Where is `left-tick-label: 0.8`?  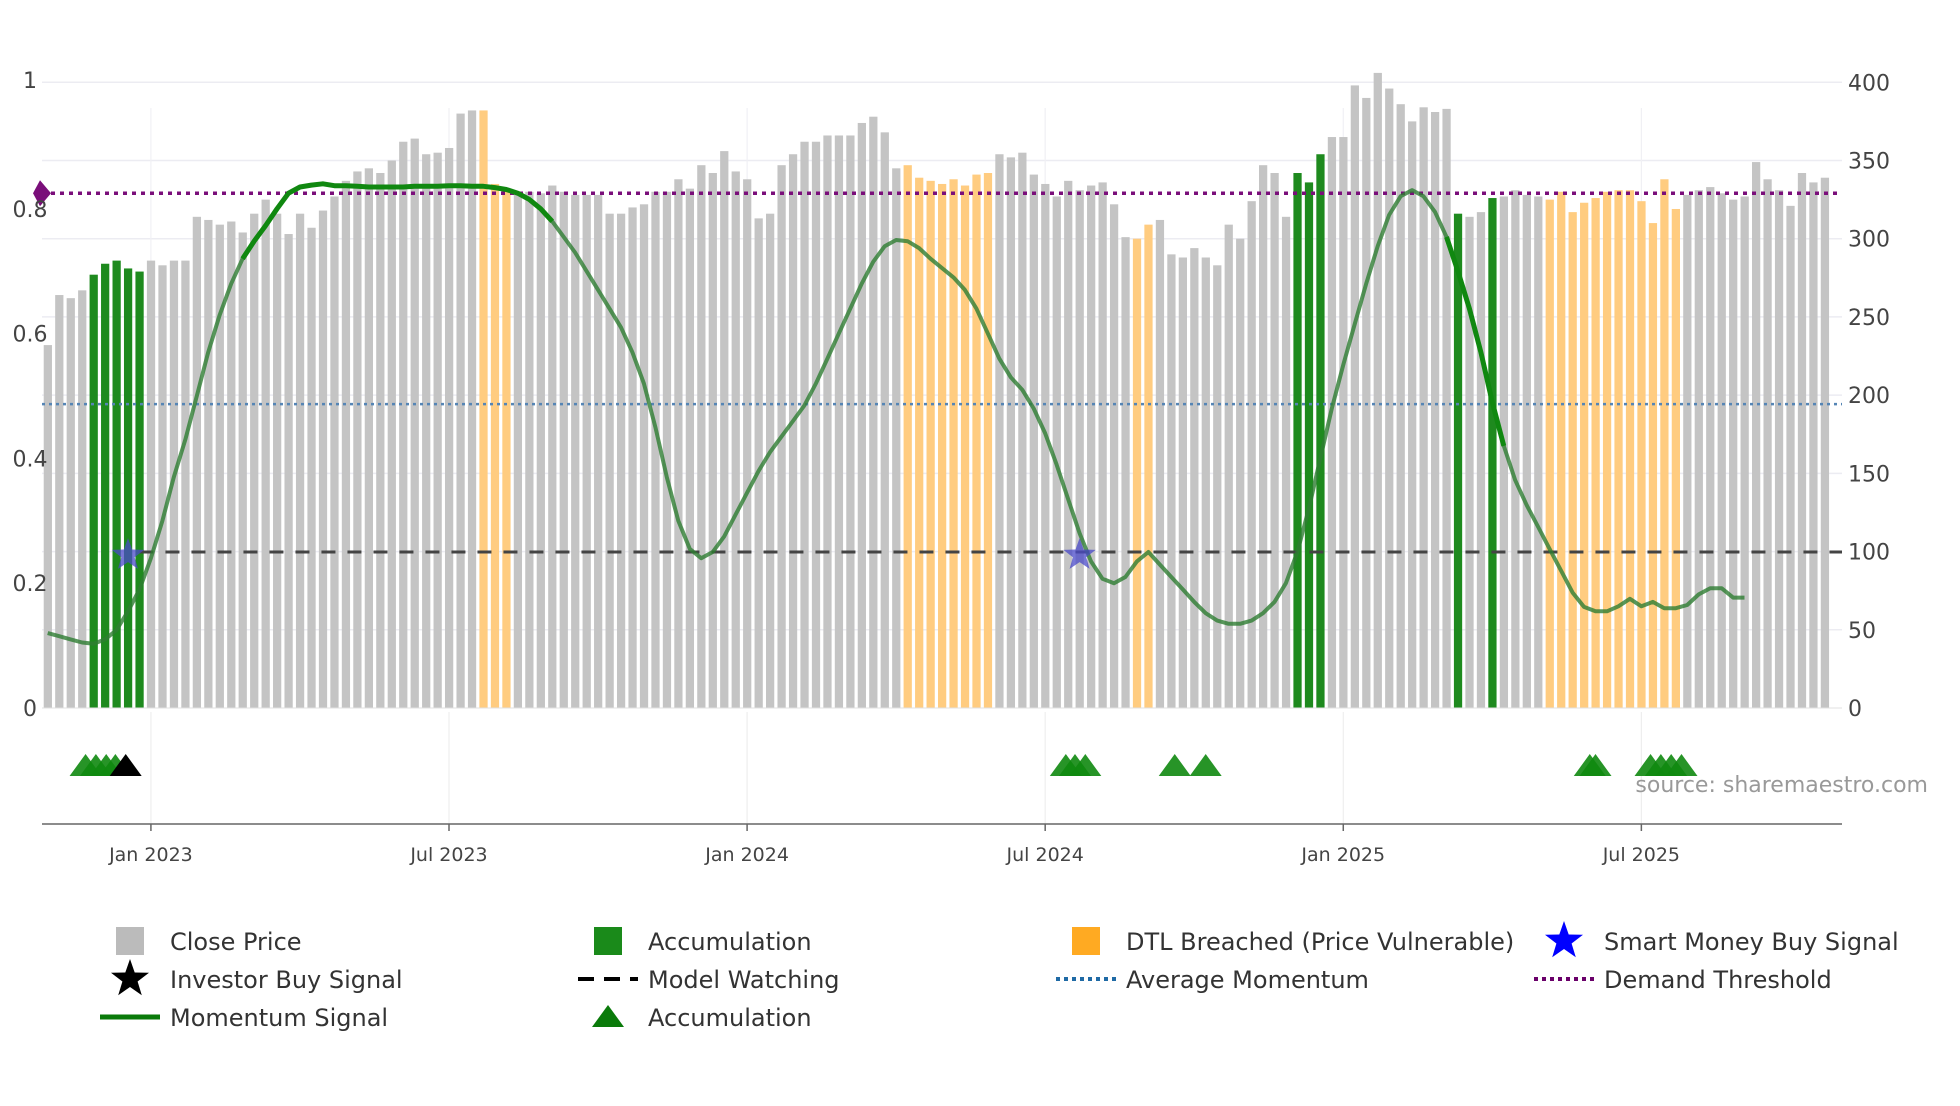 left-tick-label: 0.8 is located at coordinates (30, 210).